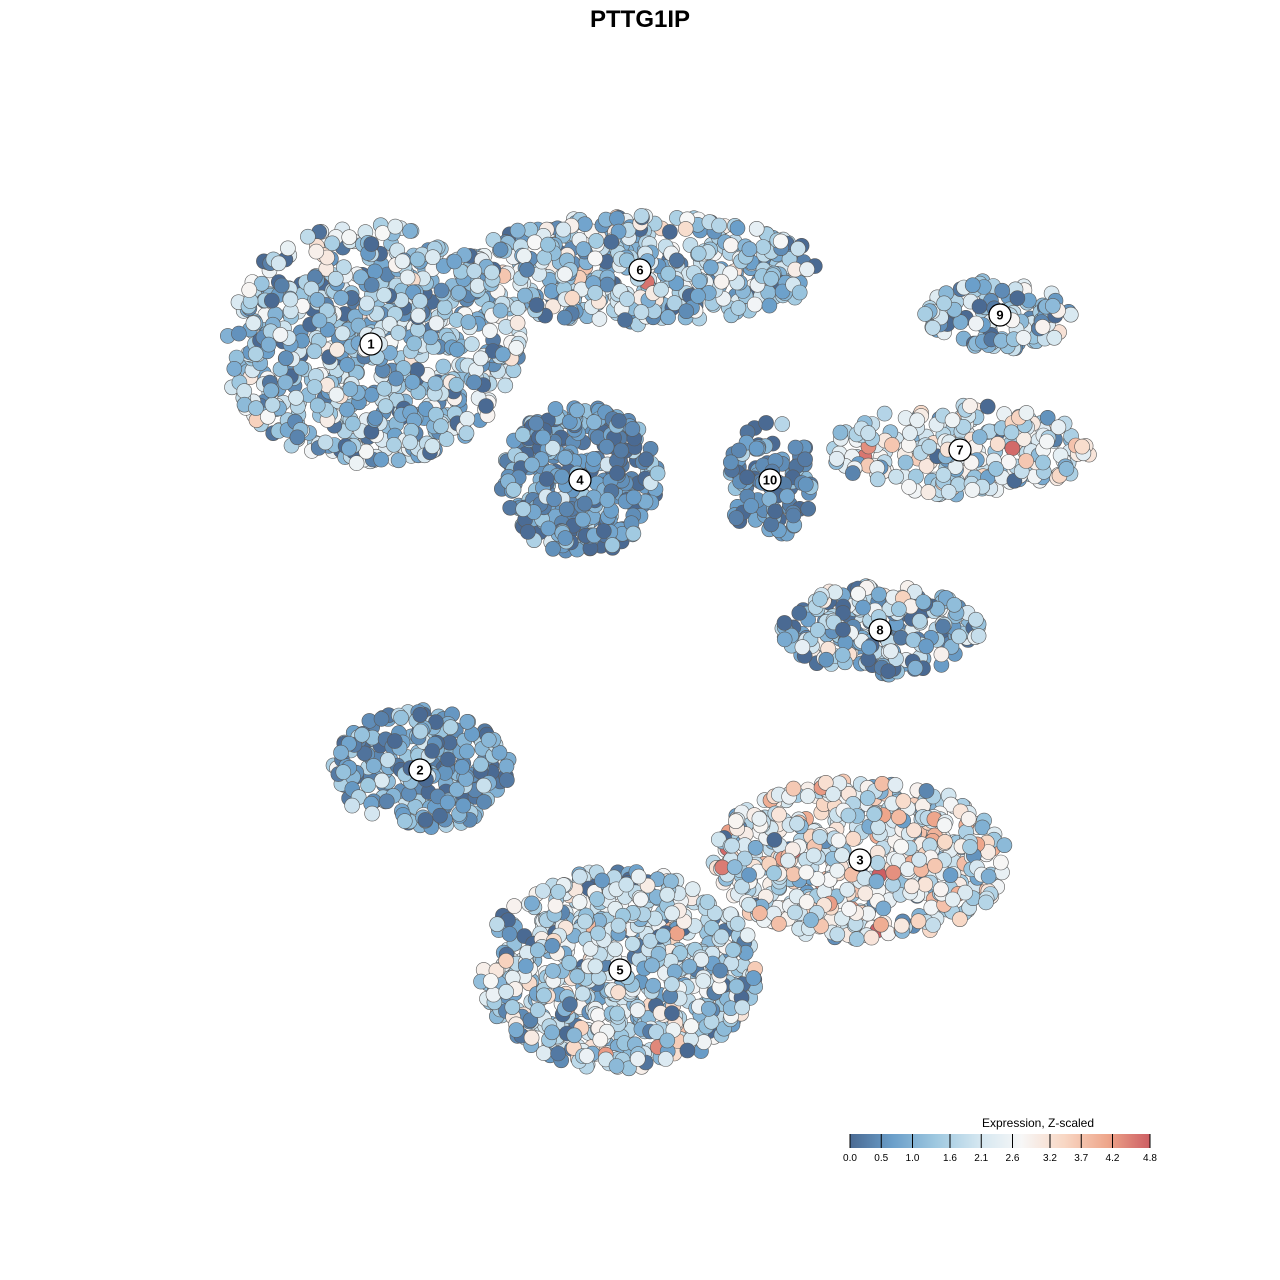 The height and width of the screenshot is (1280, 1280). I want to click on cluster-label-1: 1, so click(371, 344).